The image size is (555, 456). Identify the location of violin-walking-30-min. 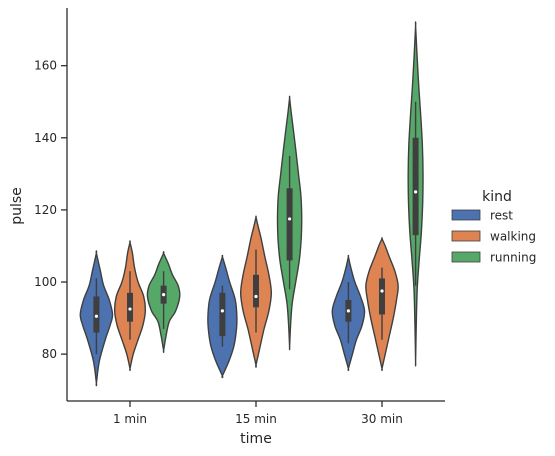
(382, 304).